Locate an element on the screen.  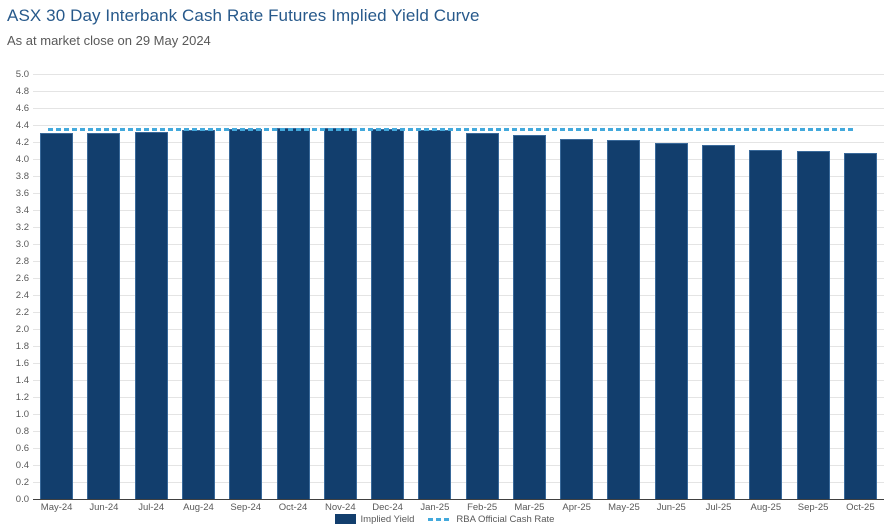
y-tick-label: 2.8 is located at coordinates (22, 261).